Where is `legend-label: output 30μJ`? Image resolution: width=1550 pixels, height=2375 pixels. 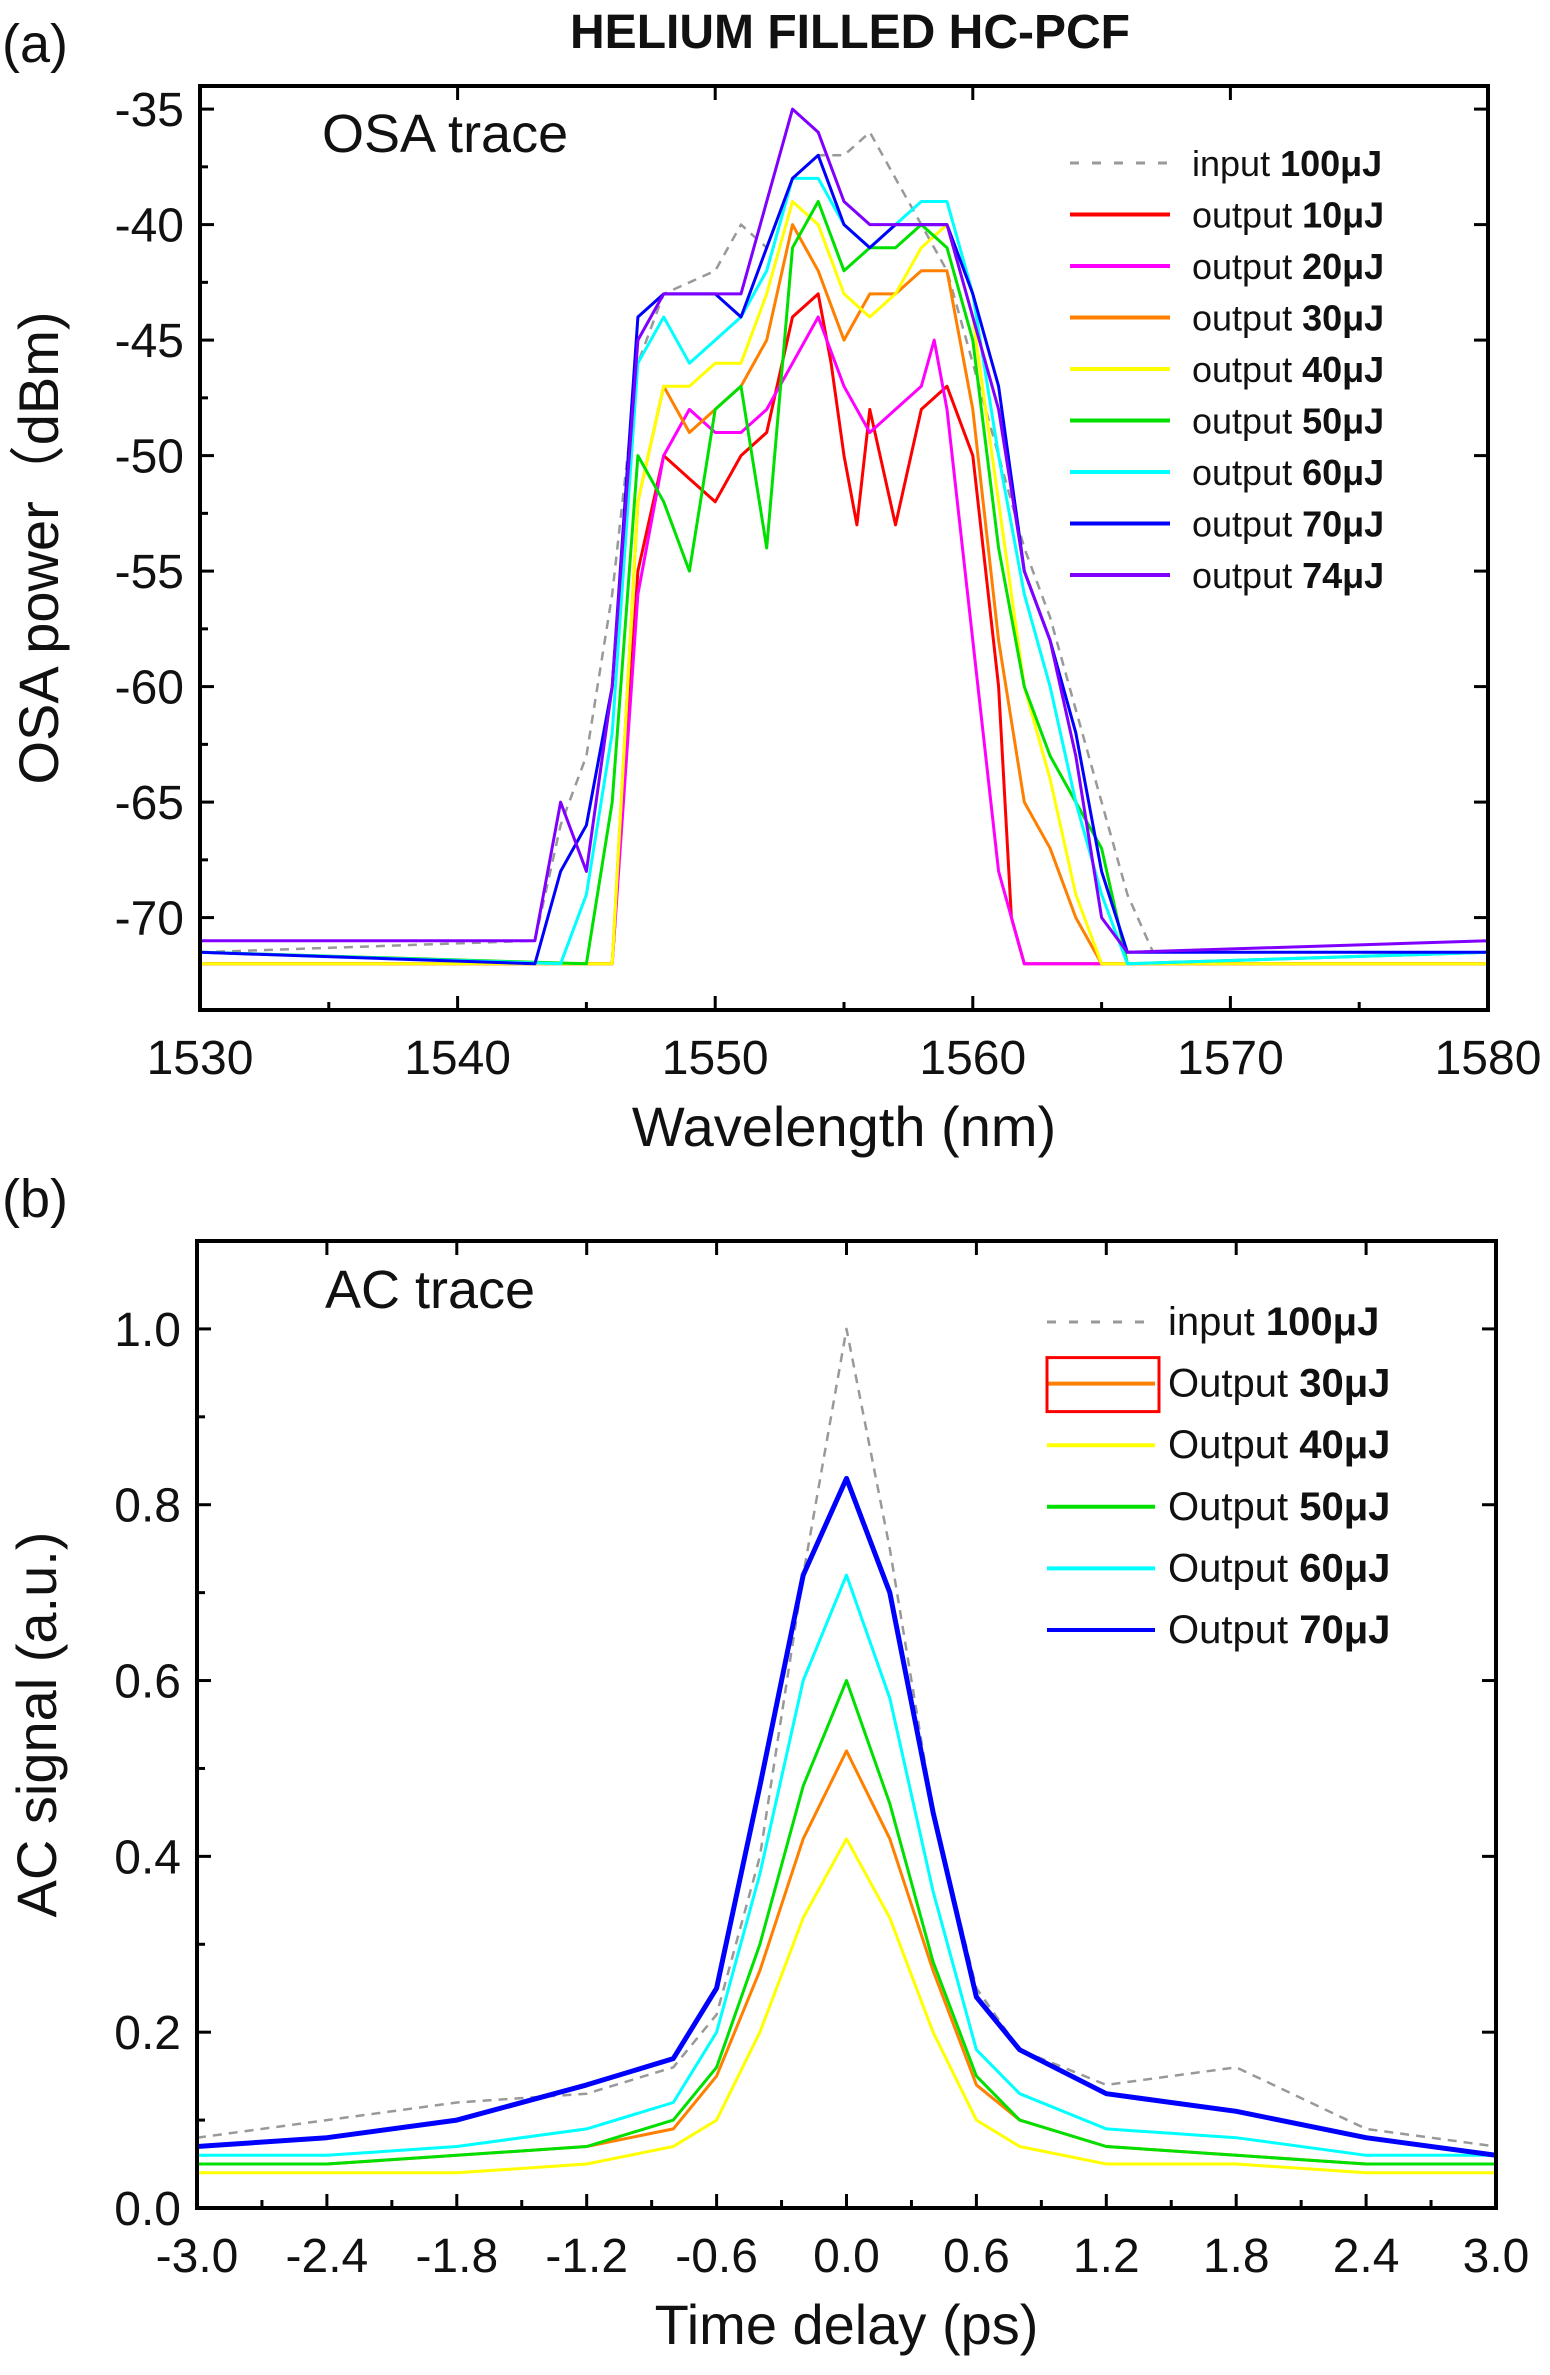
legend-label: output 30μJ is located at coordinates (1288, 318).